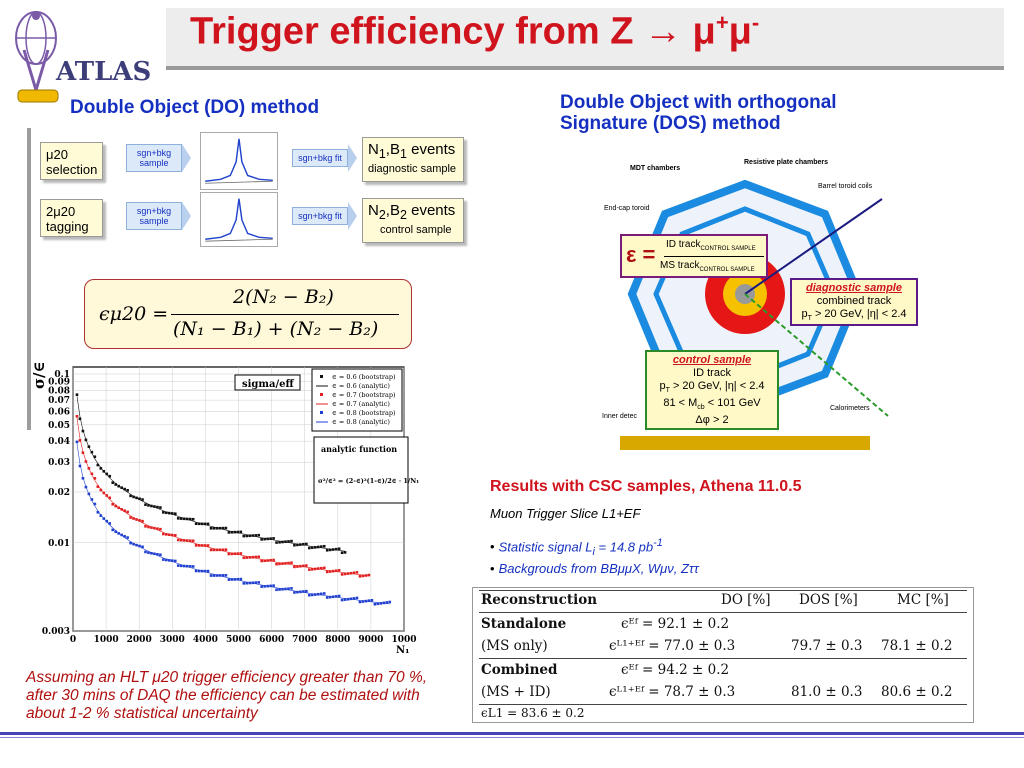 Image resolution: width=1024 pixels, height=768 pixels. I want to click on analytic-formula: σ²/∈² = (2-∈)²(1-∈)/2∈ · 1/N₁, so click(368, 481).